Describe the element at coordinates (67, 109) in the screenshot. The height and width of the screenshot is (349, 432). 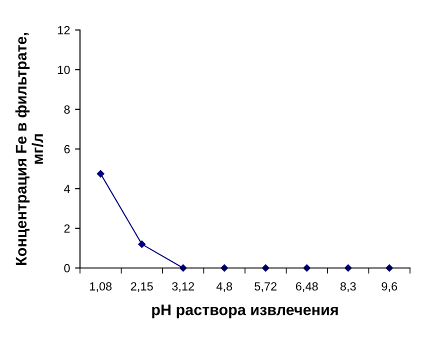
I see `y-tick-label: 8` at that location.